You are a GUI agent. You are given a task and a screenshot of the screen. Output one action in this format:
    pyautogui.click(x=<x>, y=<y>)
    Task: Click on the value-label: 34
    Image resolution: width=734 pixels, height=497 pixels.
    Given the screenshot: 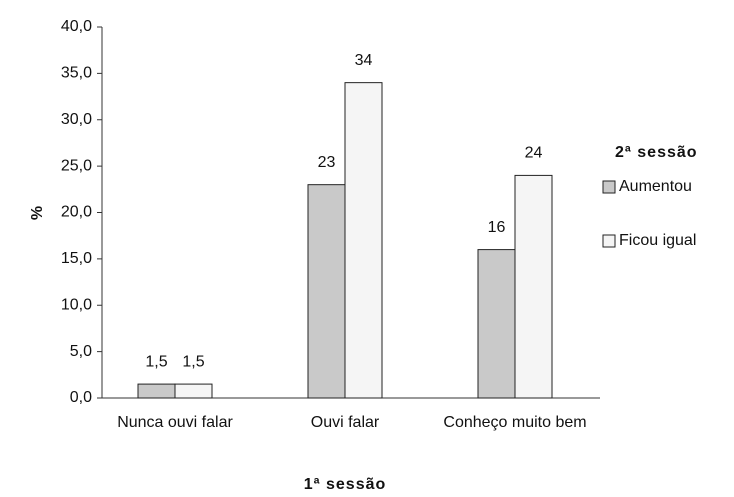 What is the action you would take?
    pyautogui.click(x=364, y=60)
    